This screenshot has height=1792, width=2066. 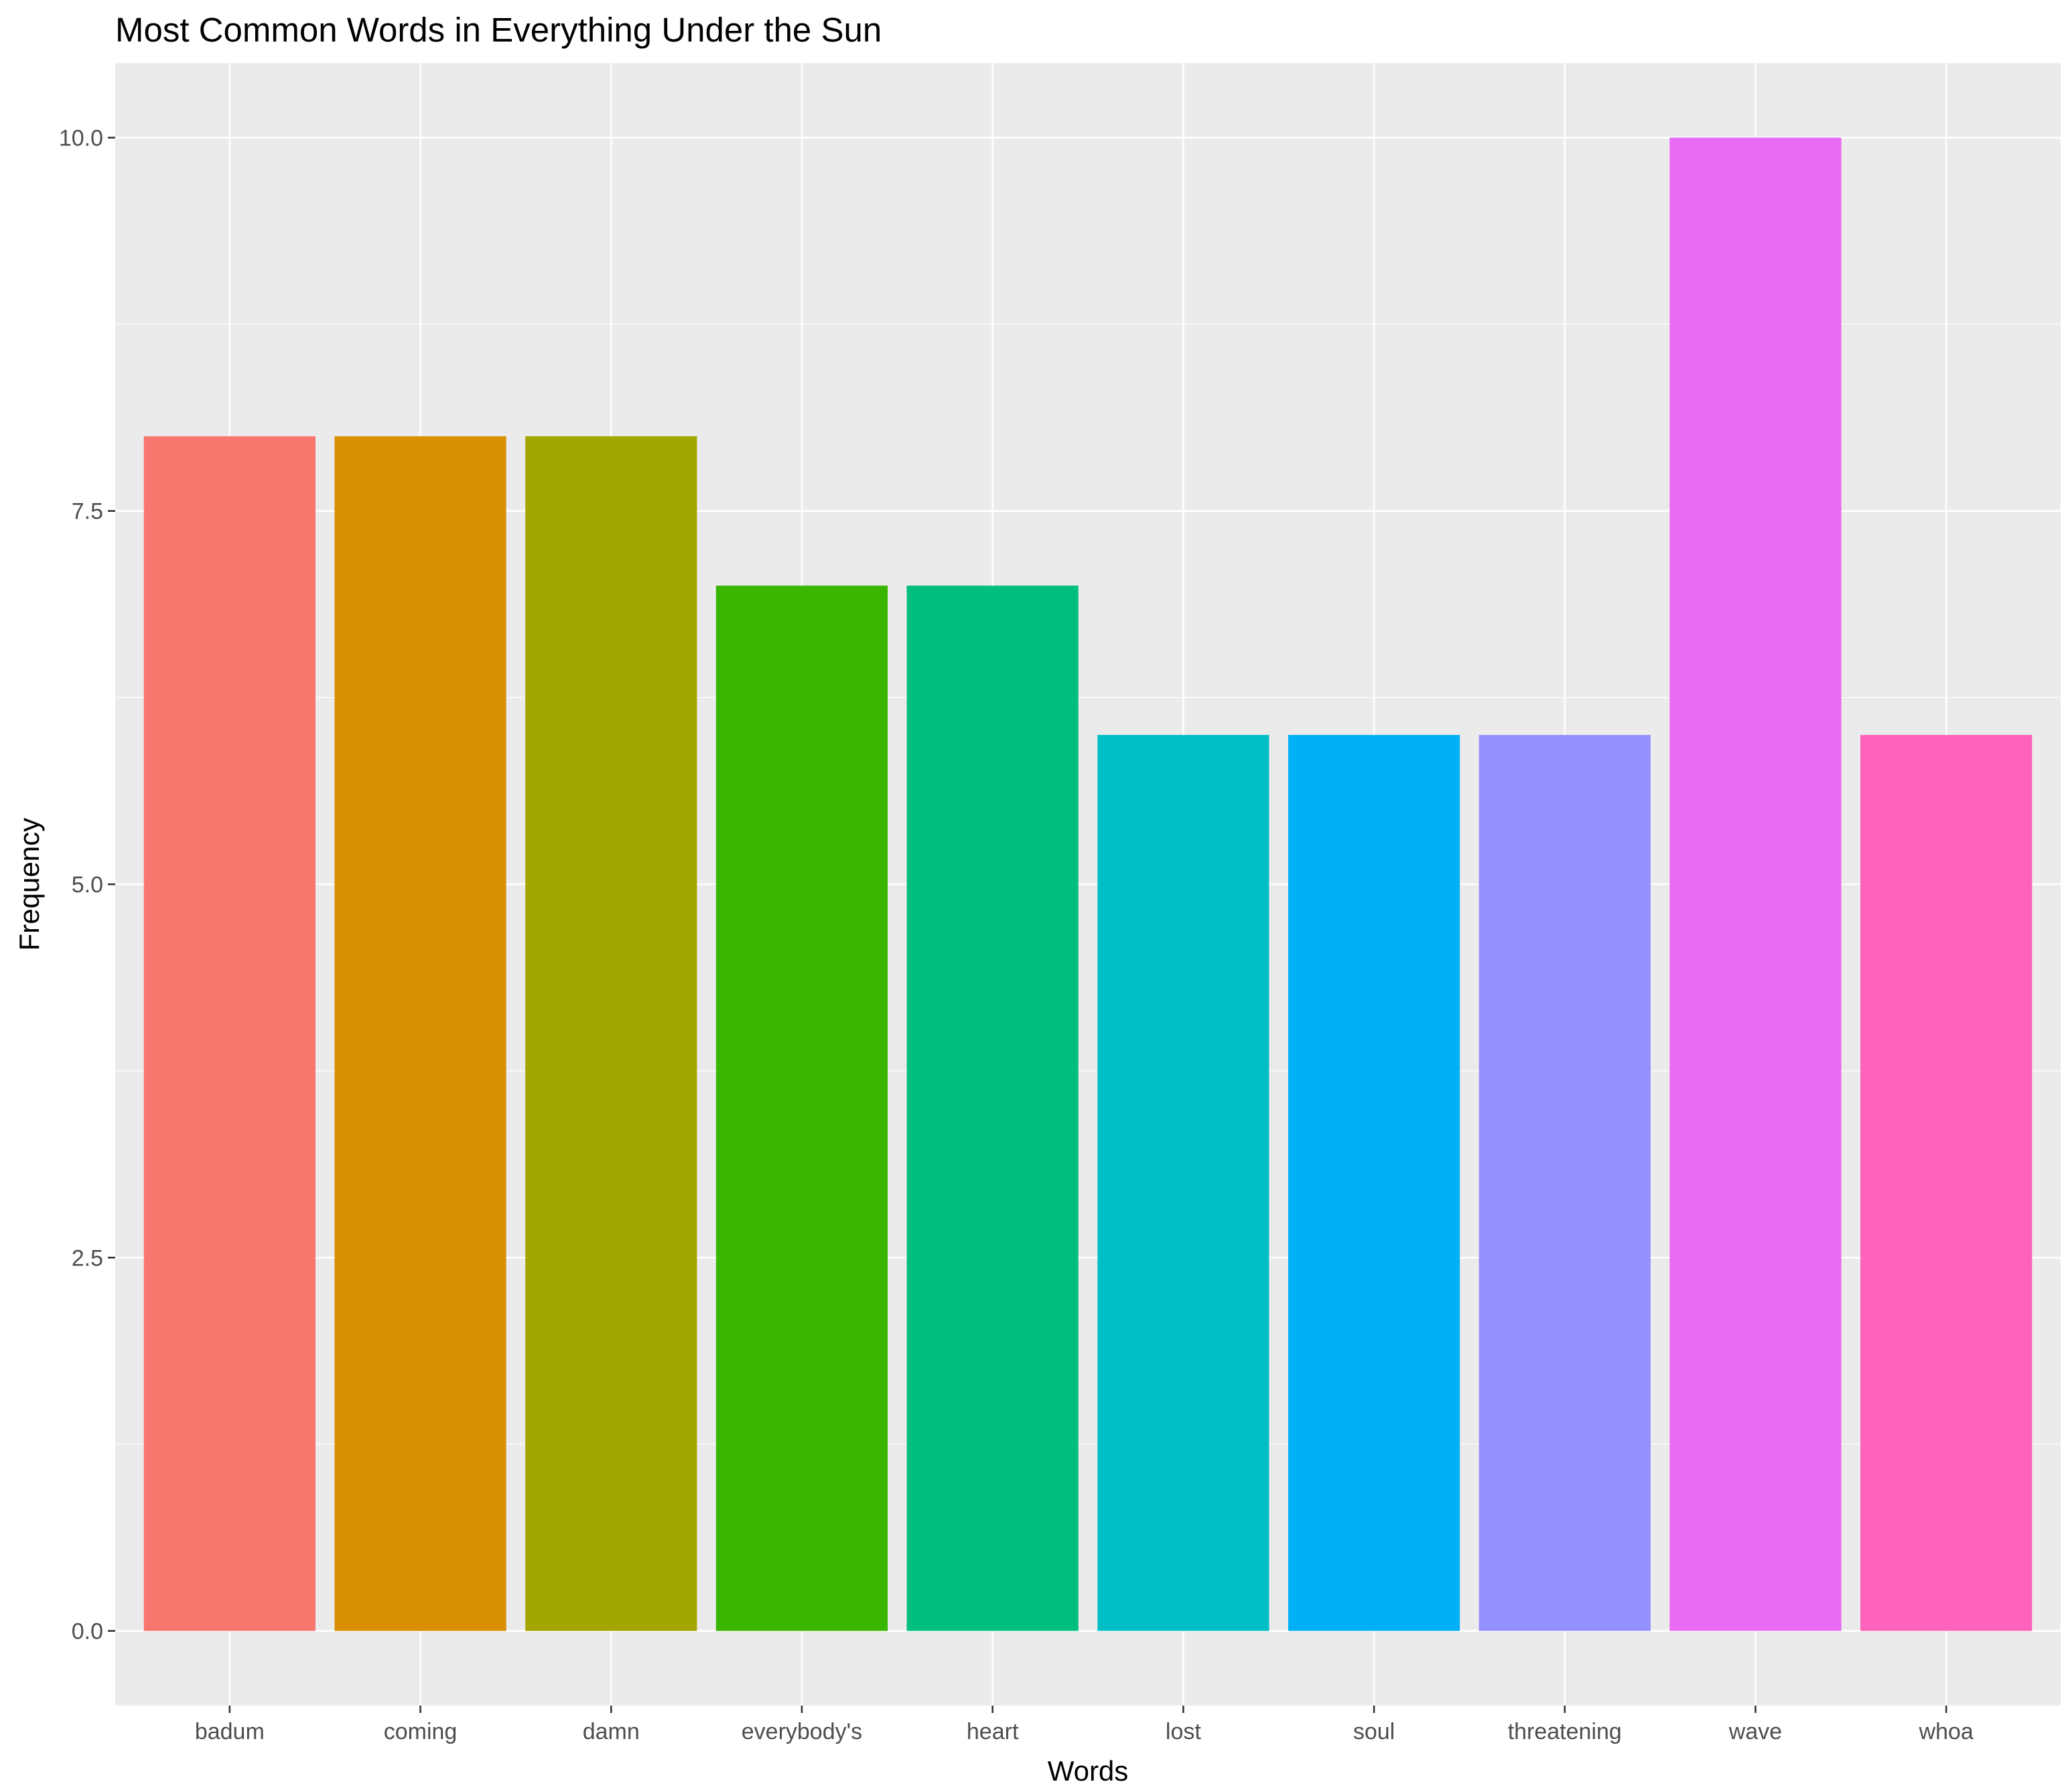 What do you see at coordinates (1755, 884) in the screenshot?
I see `bar-wave` at bounding box center [1755, 884].